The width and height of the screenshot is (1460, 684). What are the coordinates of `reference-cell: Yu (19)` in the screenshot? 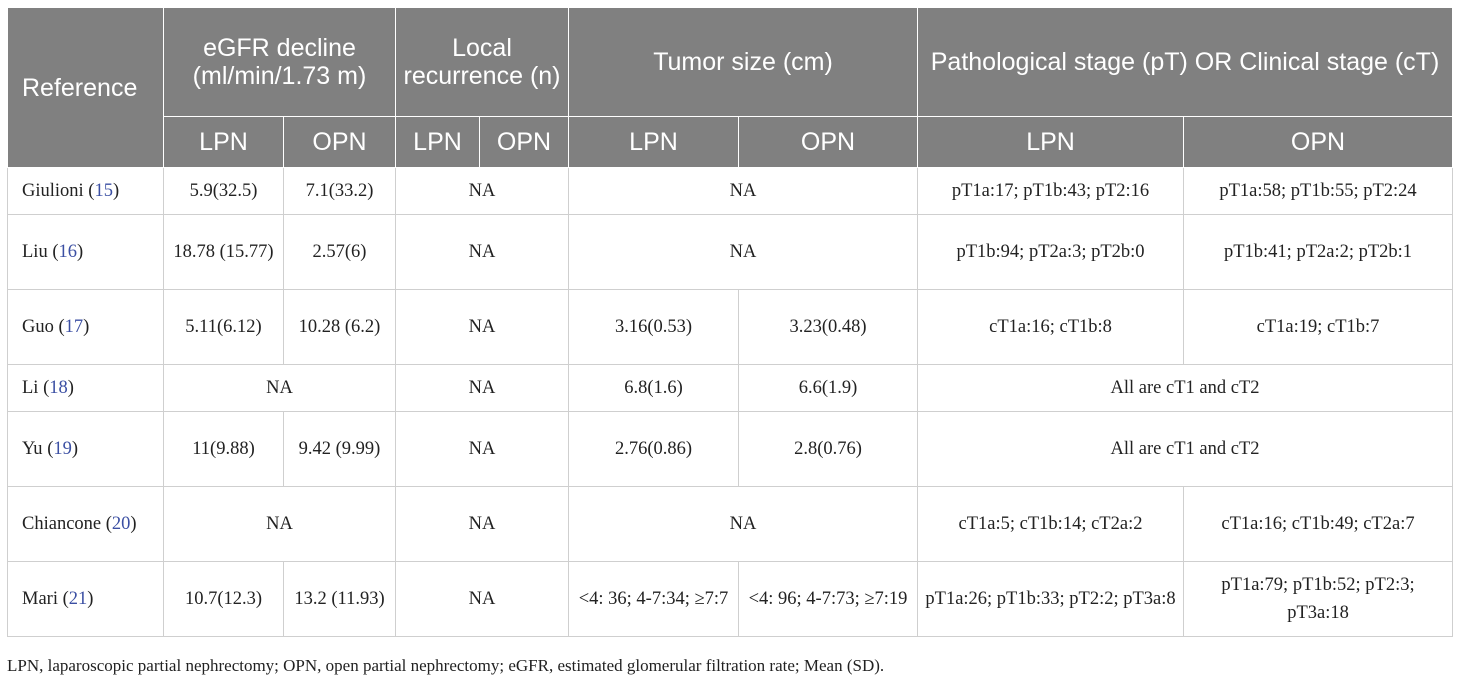 It's located at (85, 449).